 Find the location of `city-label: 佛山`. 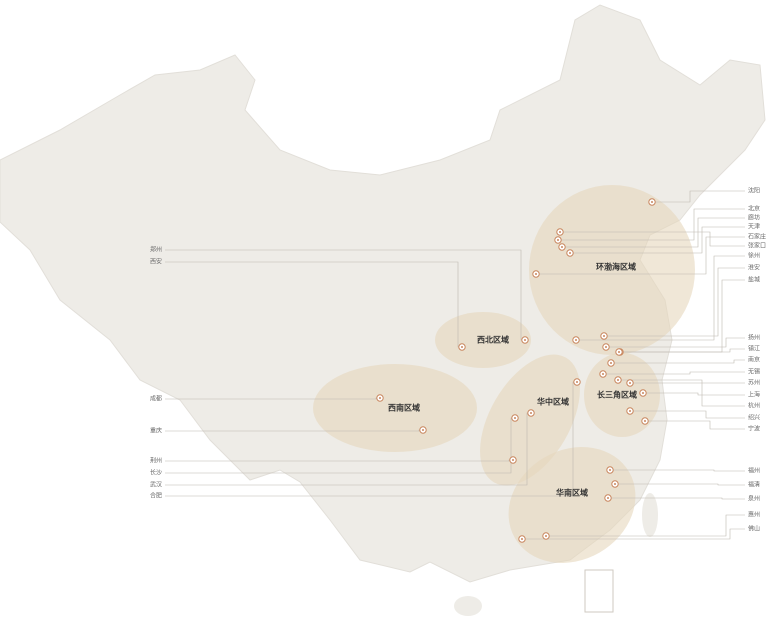

city-label: 佛山 is located at coordinates (754, 529).